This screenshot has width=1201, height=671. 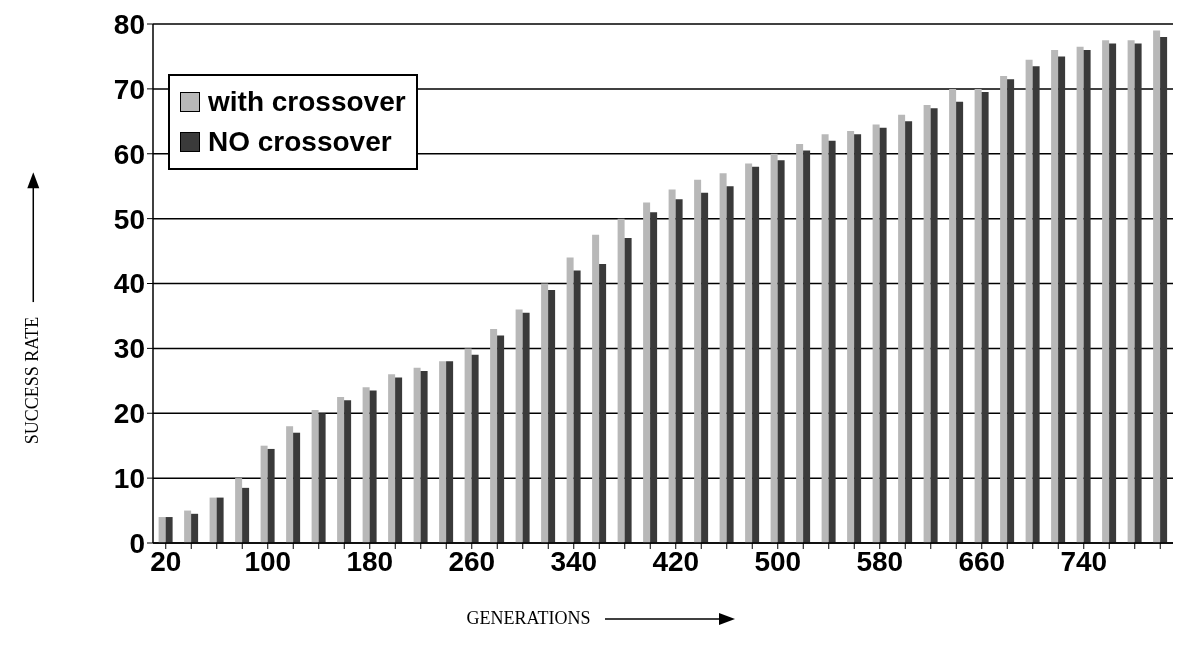 I want to click on x-tick-label: 580, so click(x=880, y=561).